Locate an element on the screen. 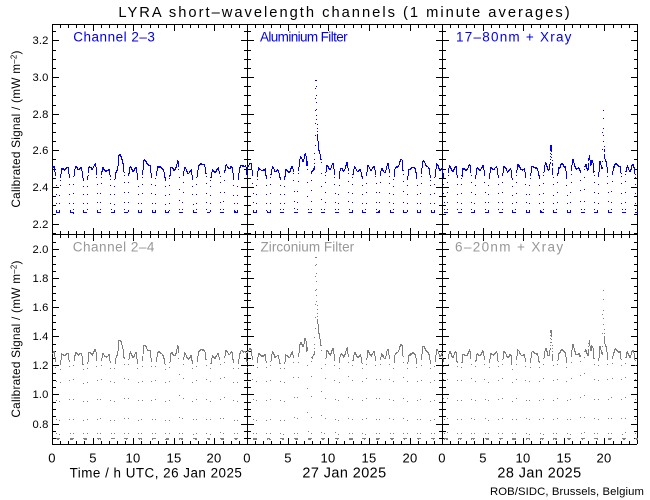  svg-text: 28 Jan 2025 is located at coordinates (539, 474).